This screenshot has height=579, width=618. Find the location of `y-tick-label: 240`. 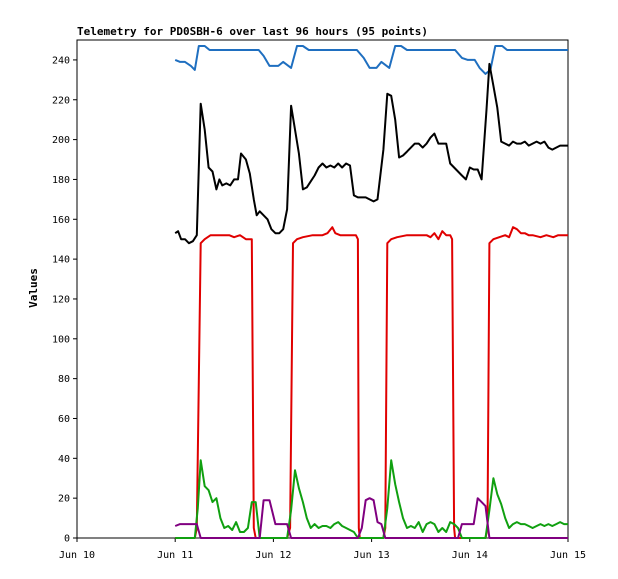

y-tick-label: 240 is located at coordinates (61, 60).